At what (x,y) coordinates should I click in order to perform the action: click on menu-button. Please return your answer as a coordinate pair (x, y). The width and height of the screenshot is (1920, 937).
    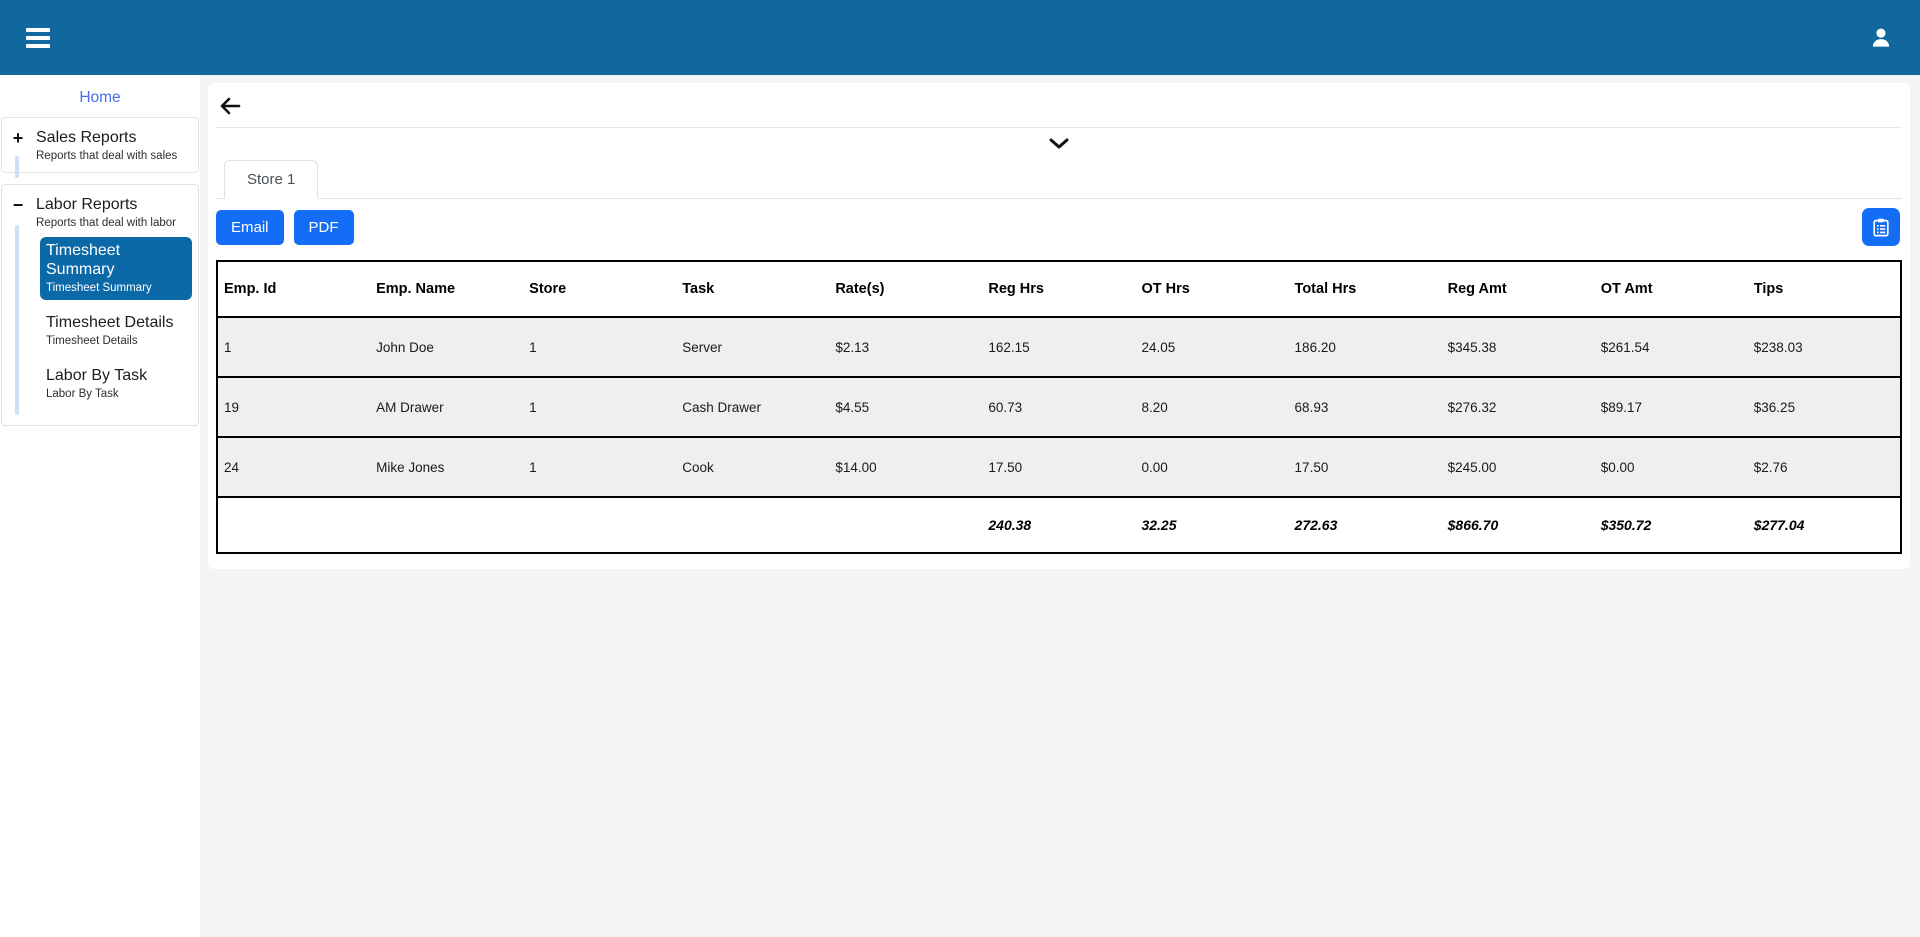
    Looking at the image, I should click on (38, 38).